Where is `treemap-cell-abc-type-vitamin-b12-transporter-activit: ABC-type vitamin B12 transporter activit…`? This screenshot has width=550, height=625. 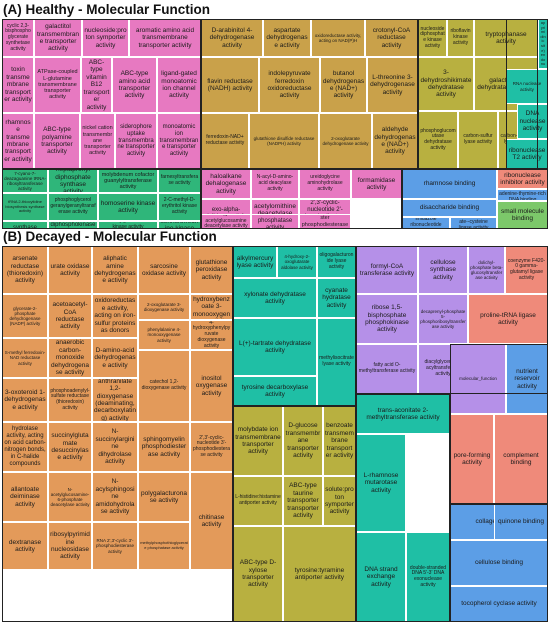 treemap-cell-abc-type-vitamin-b12-transporter-activit: ABC-type vitamin B12 transporter activit… is located at coordinates (96, 85).